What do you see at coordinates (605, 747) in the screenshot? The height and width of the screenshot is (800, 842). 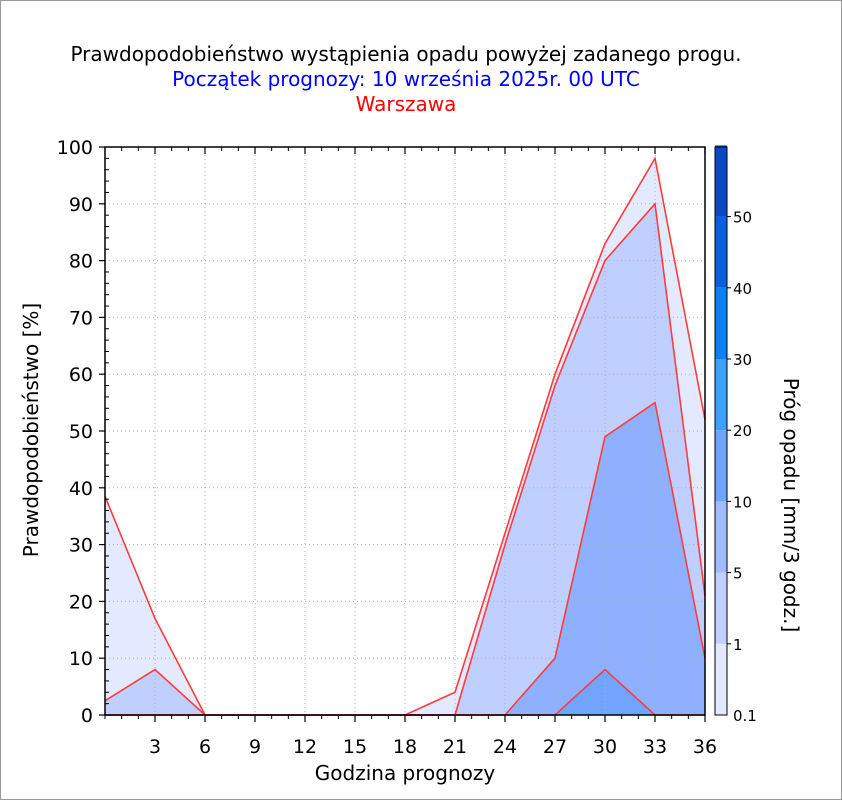 I see `x-tick-label: 30` at bounding box center [605, 747].